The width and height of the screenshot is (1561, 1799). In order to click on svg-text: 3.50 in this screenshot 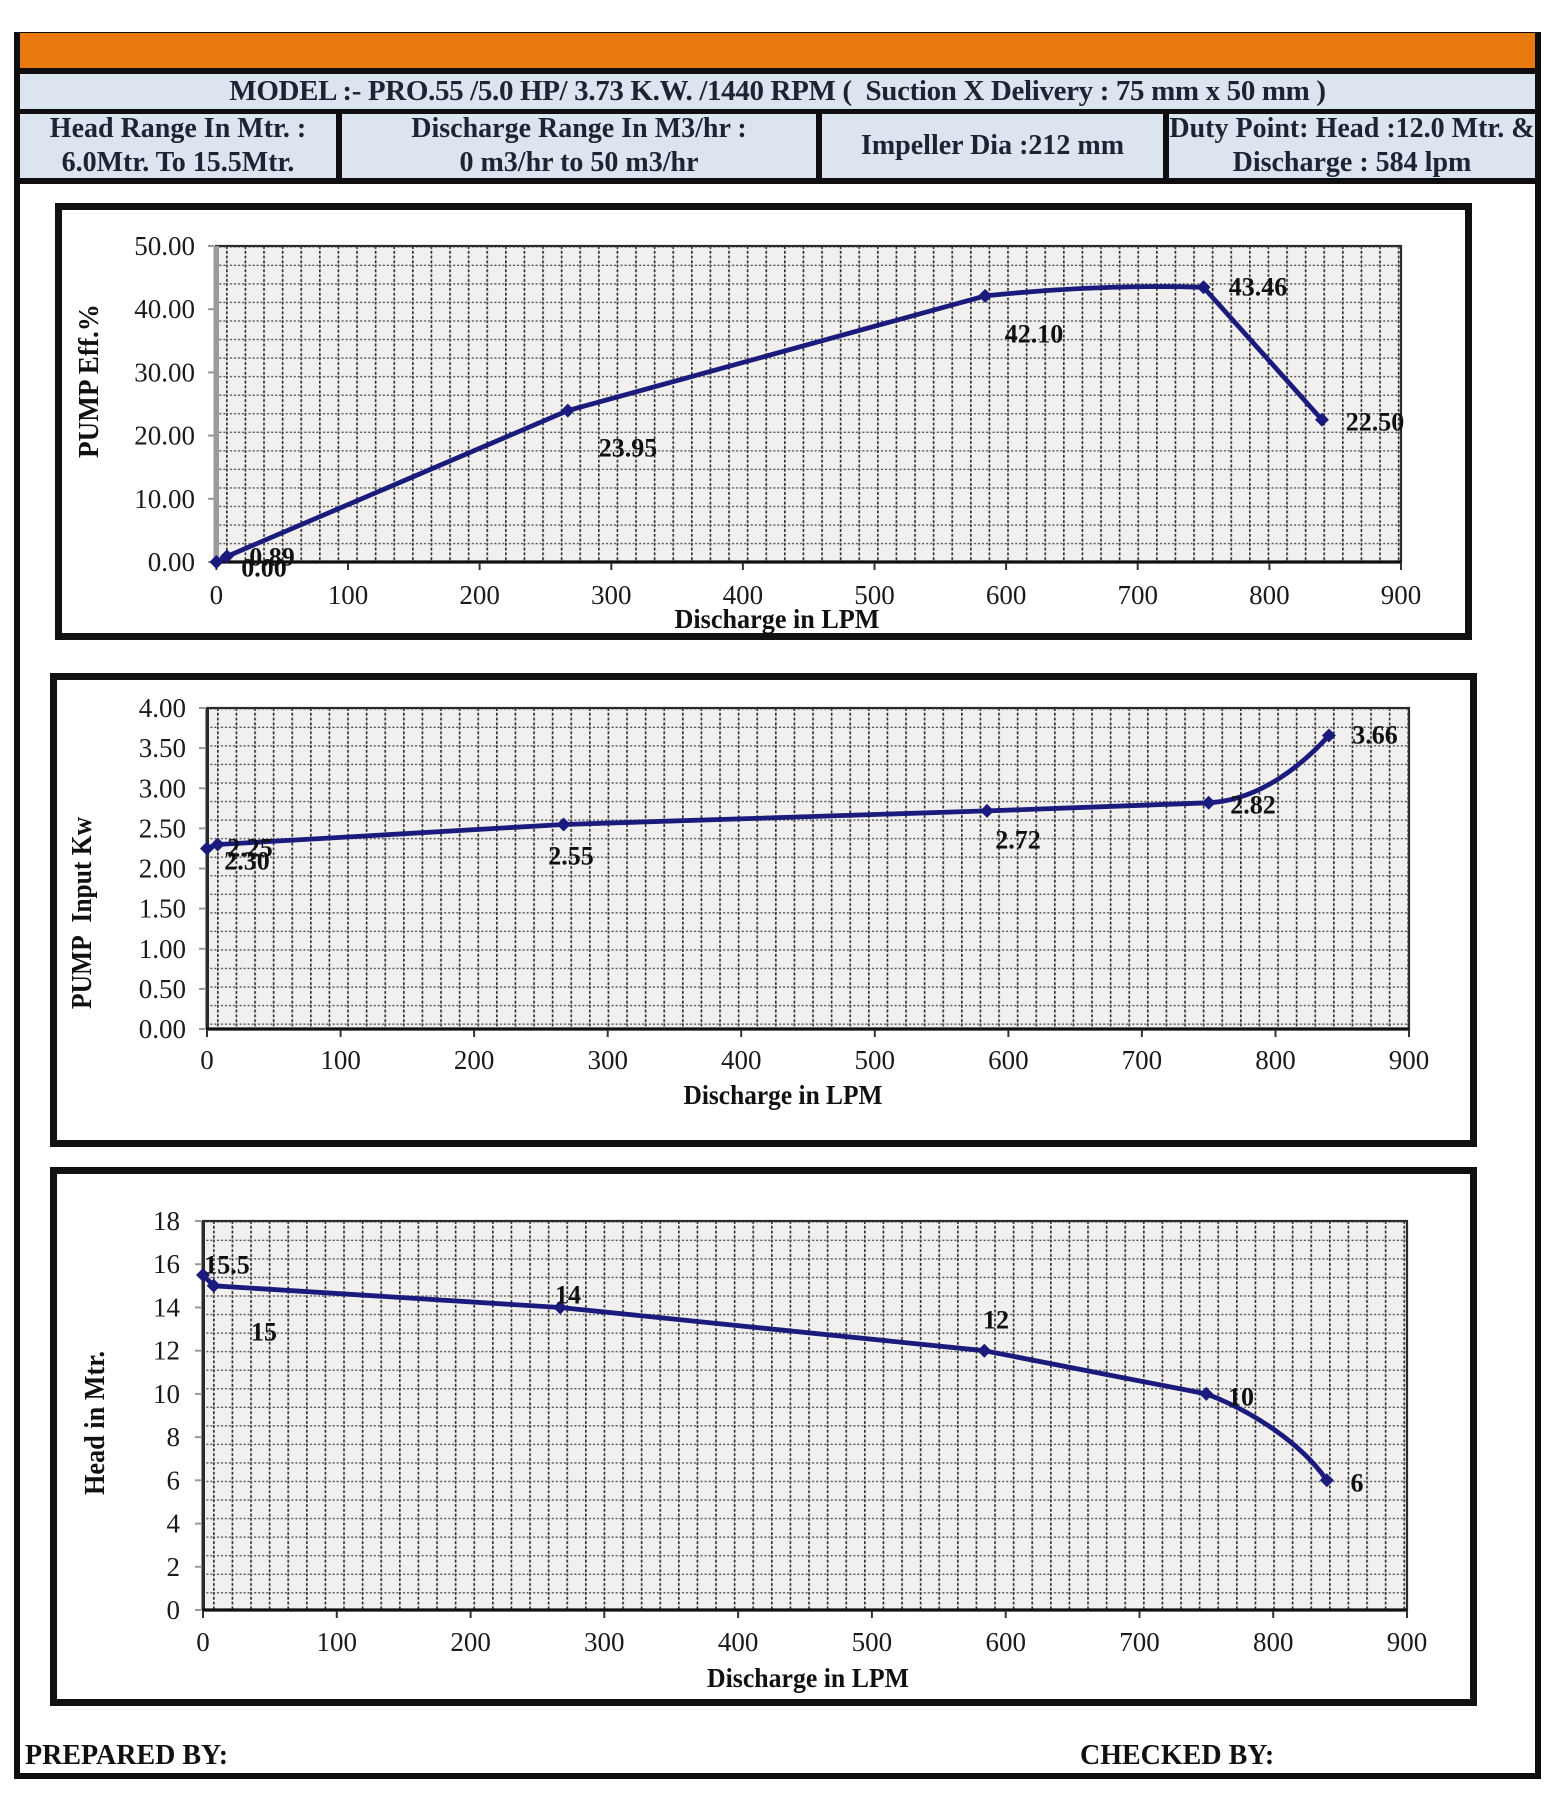, I will do `click(162, 748)`.